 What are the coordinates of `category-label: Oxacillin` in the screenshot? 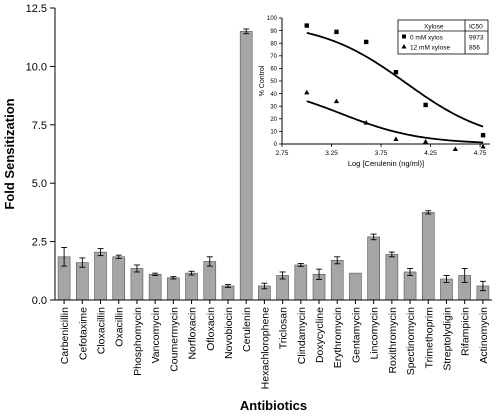 It's located at (120, 327).